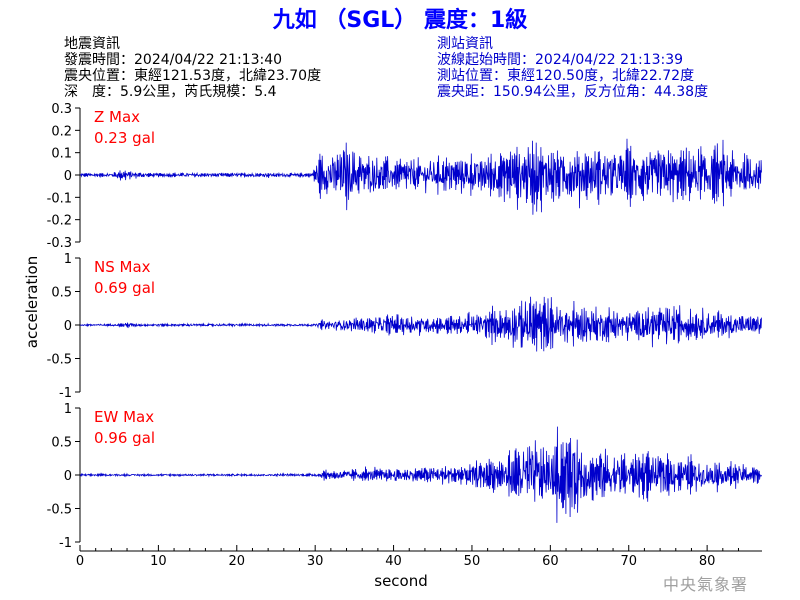 This screenshot has width=800, height=600. What do you see at coordinates (61, 154) in the screenshot?
I see `y-tick-label: 0.1` at bounding box center [61, 154].